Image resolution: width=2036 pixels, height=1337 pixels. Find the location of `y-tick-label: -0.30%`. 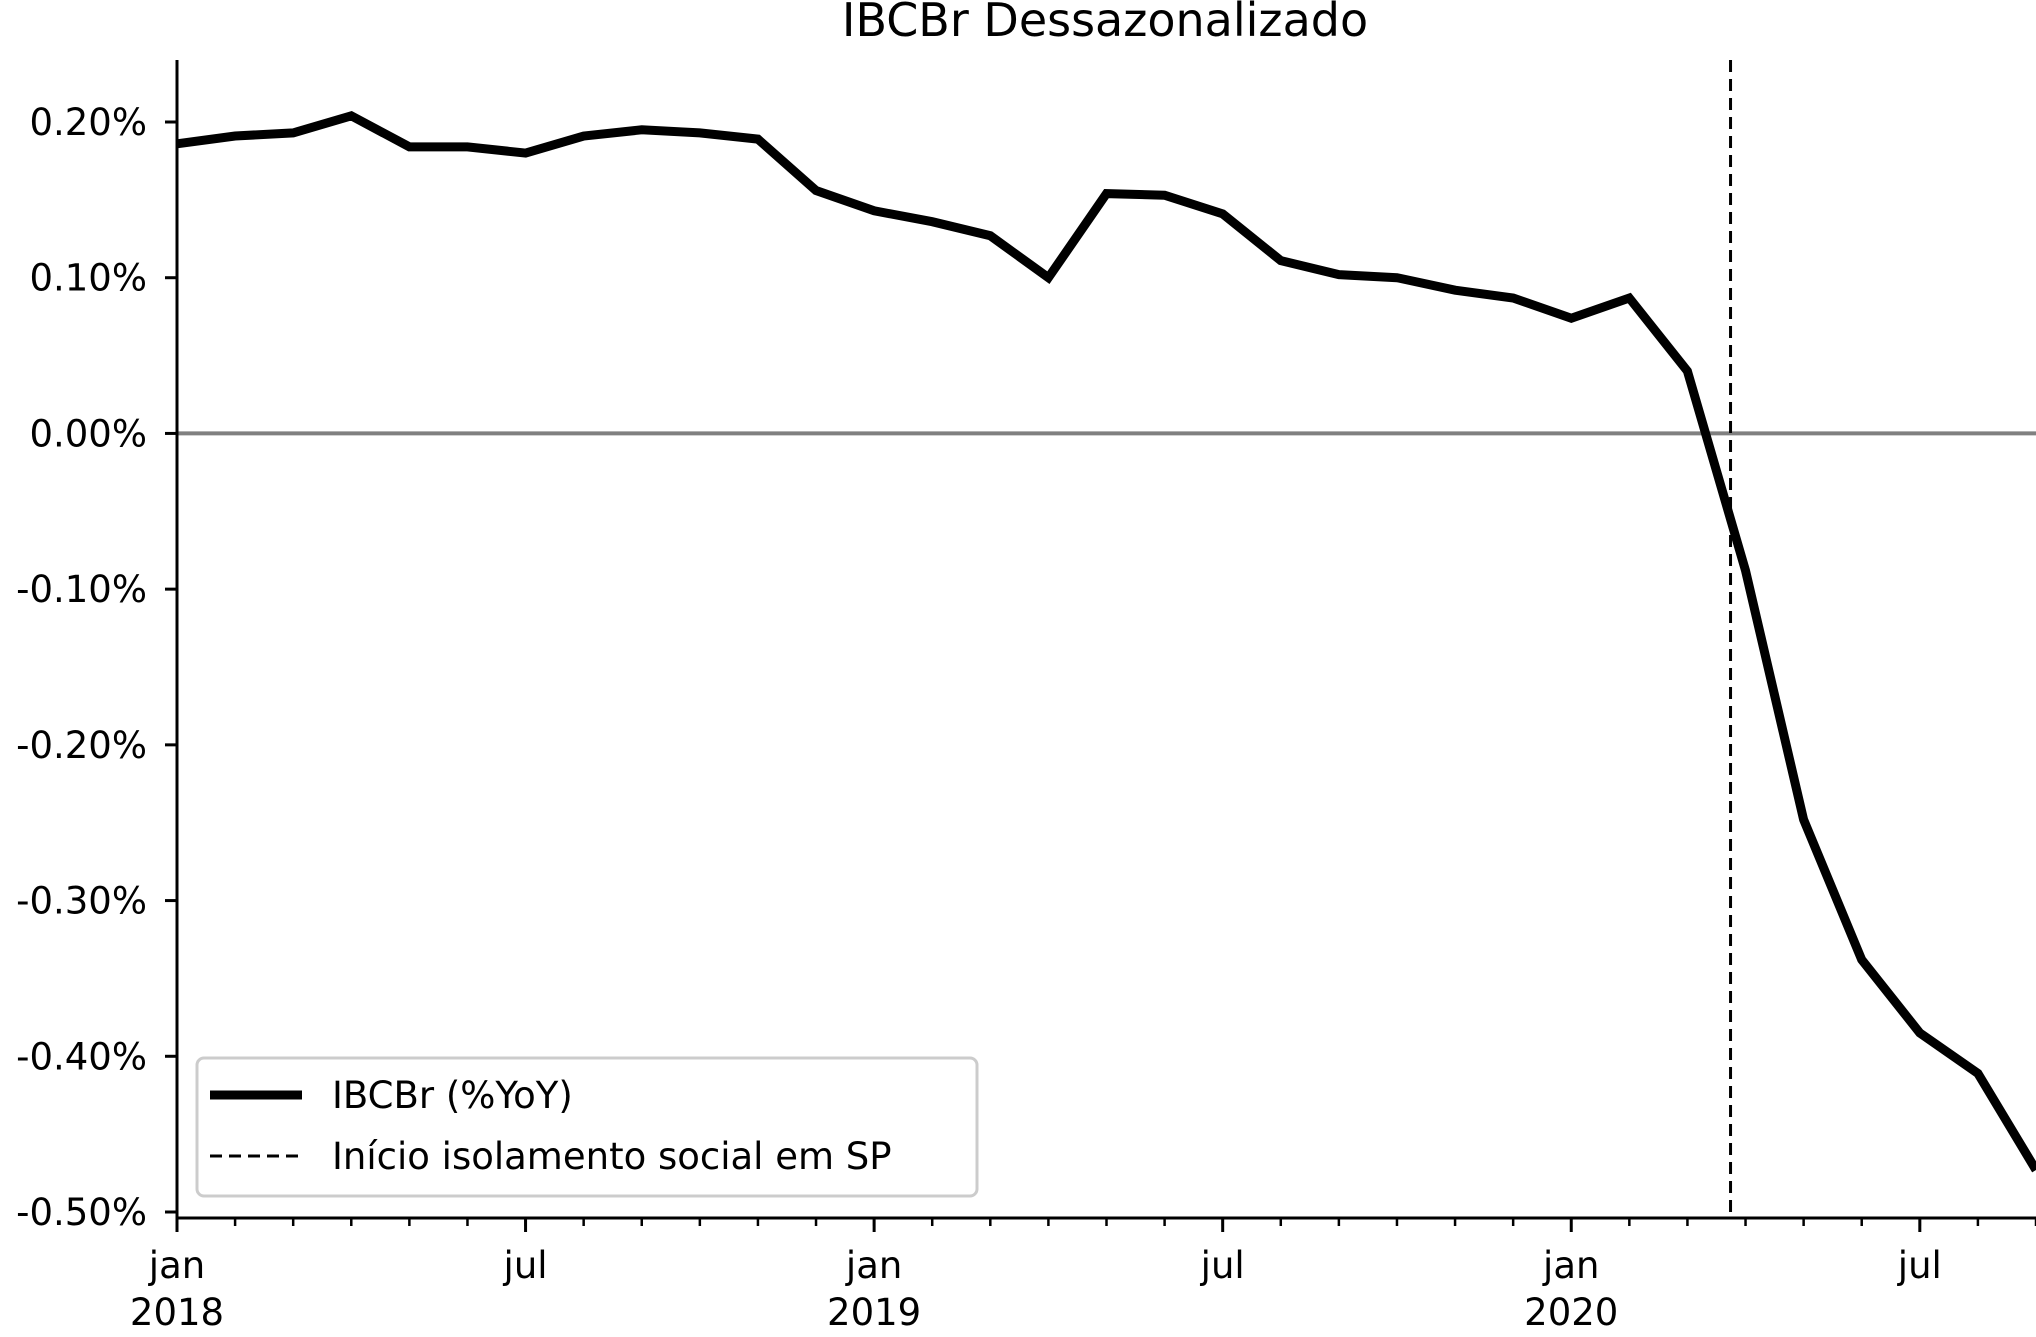

y-tick-label: -0.30% is located at coordinates (81, 901).